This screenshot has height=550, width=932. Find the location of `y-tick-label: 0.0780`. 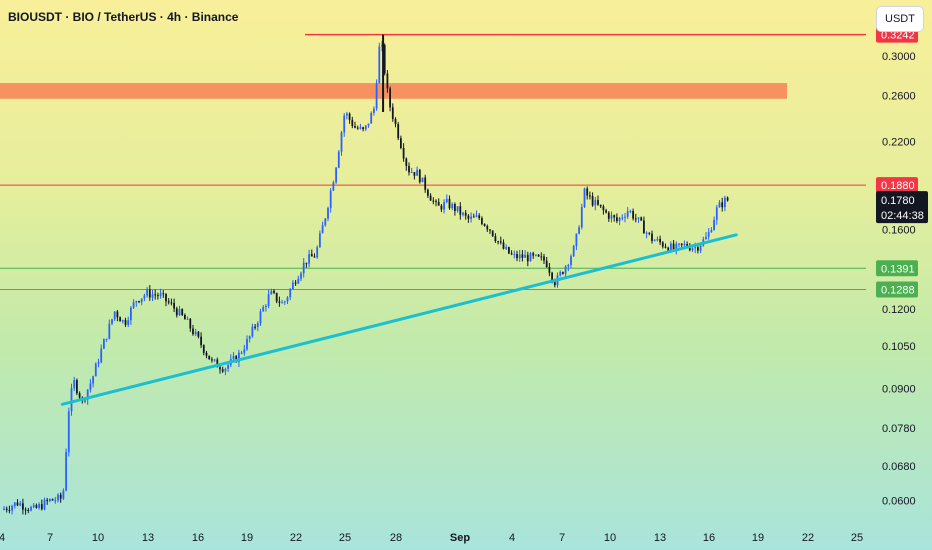

y-tick-label: 0.0780 is located at coordinates (899, 429).